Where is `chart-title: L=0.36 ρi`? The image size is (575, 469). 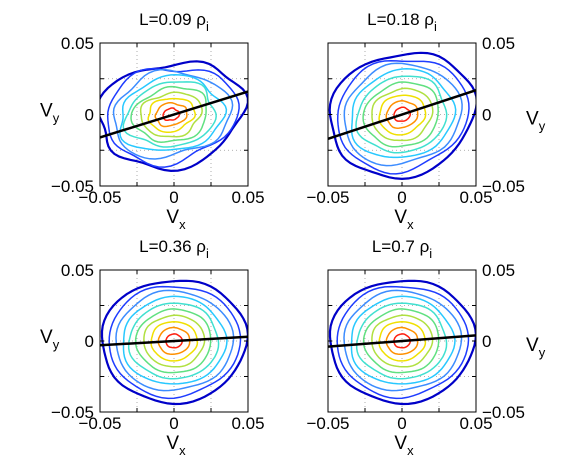 chart-title: L=0.36 ρi is located at coordinates (174, 249).